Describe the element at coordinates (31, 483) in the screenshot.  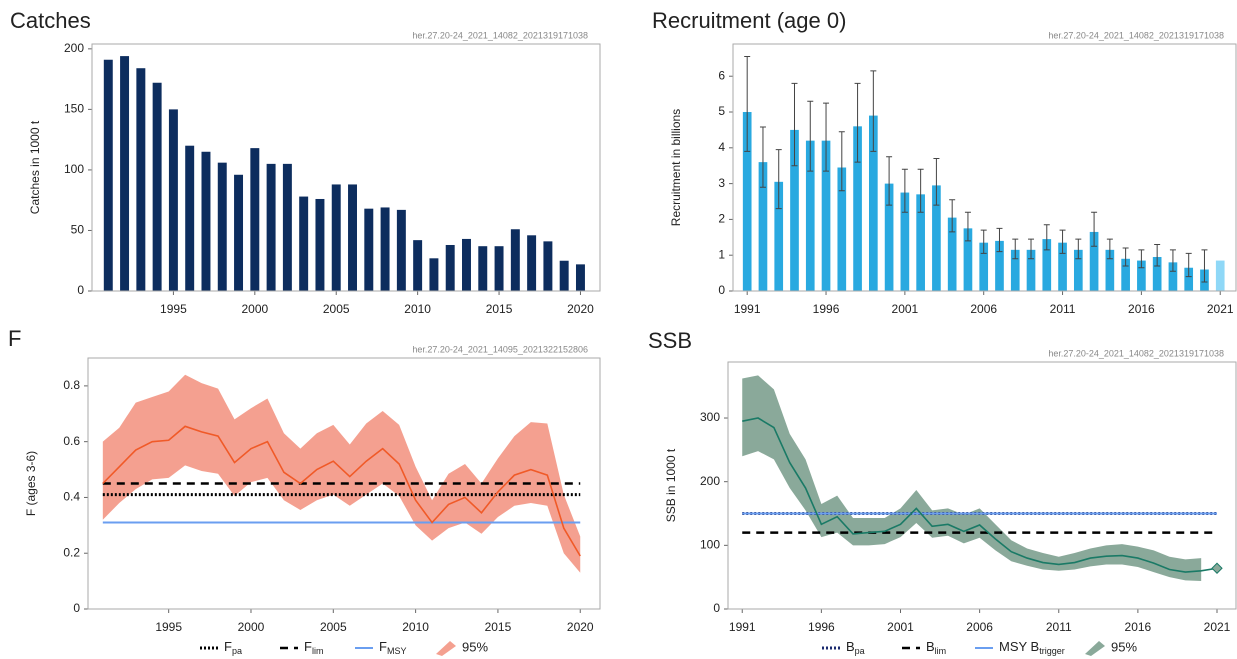
I see `y-axis-label: F (ages 3-6)` at that location.